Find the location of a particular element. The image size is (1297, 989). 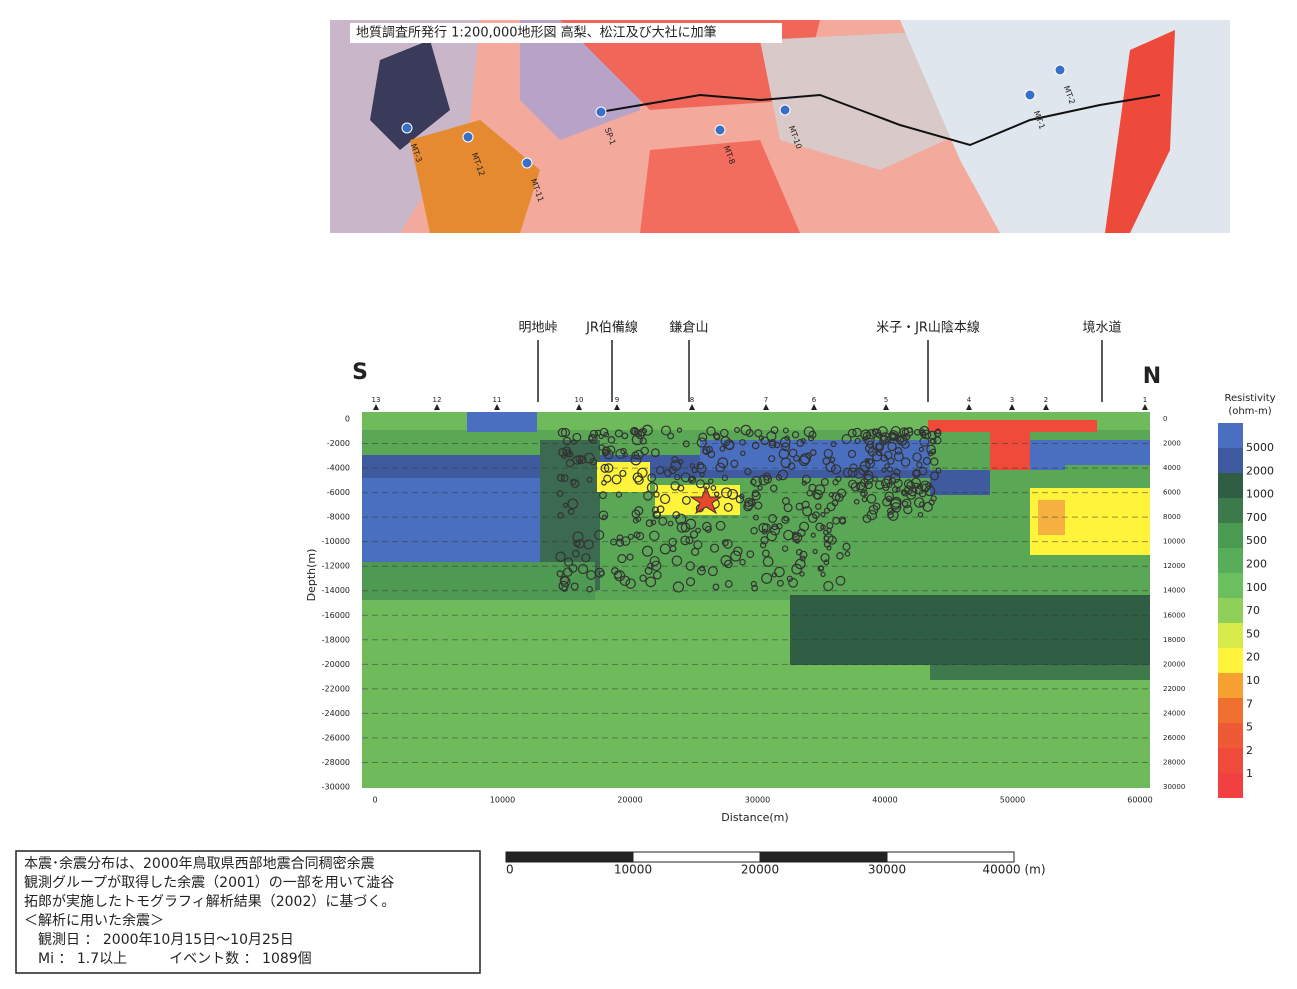

y-tick-label: -6000 is located at coordinates (338, 492).